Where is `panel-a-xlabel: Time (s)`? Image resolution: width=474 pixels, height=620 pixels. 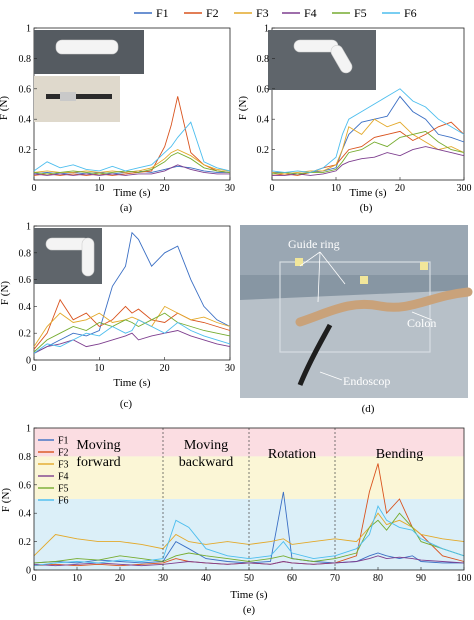
panel-a-xlabel: Time (s) is located at coordinates (132, 193).